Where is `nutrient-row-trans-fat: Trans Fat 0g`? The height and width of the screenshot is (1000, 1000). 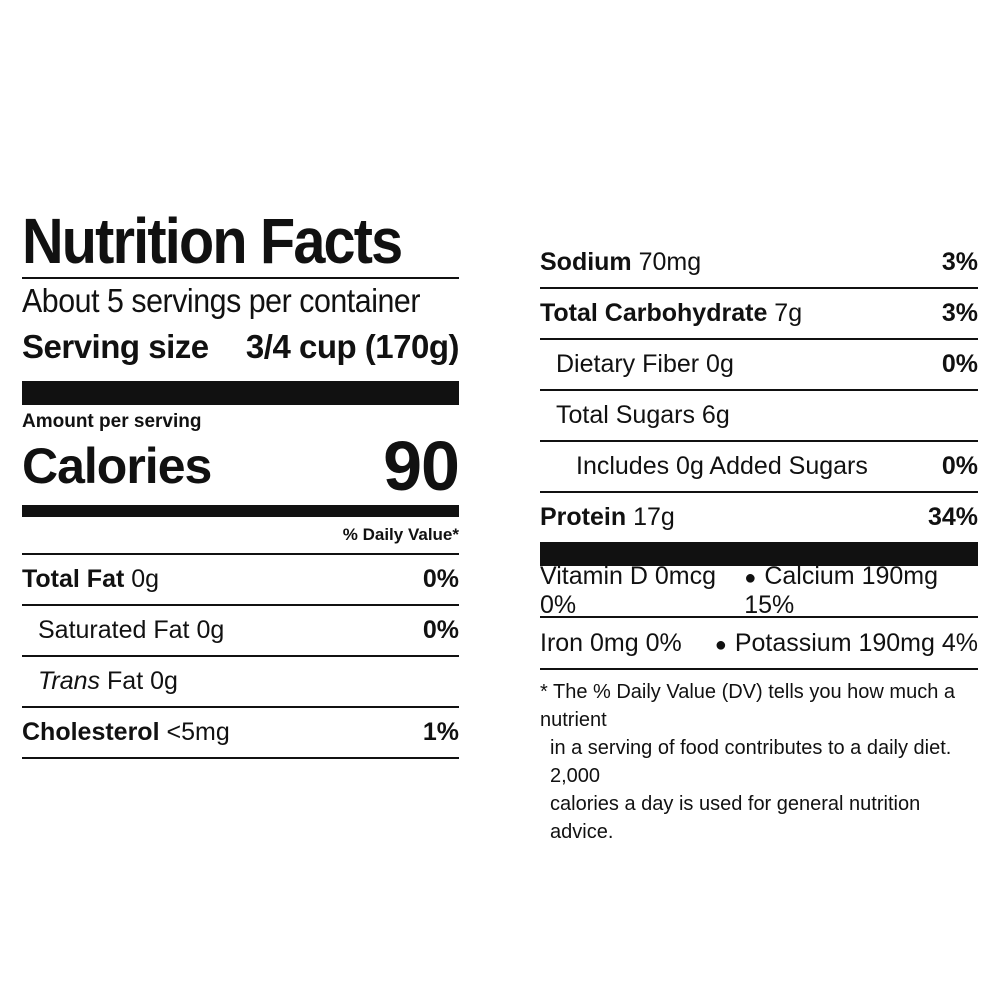
nutrient-row-trans-fat: Trans Fat 0g is located at coordinates (240, 682).